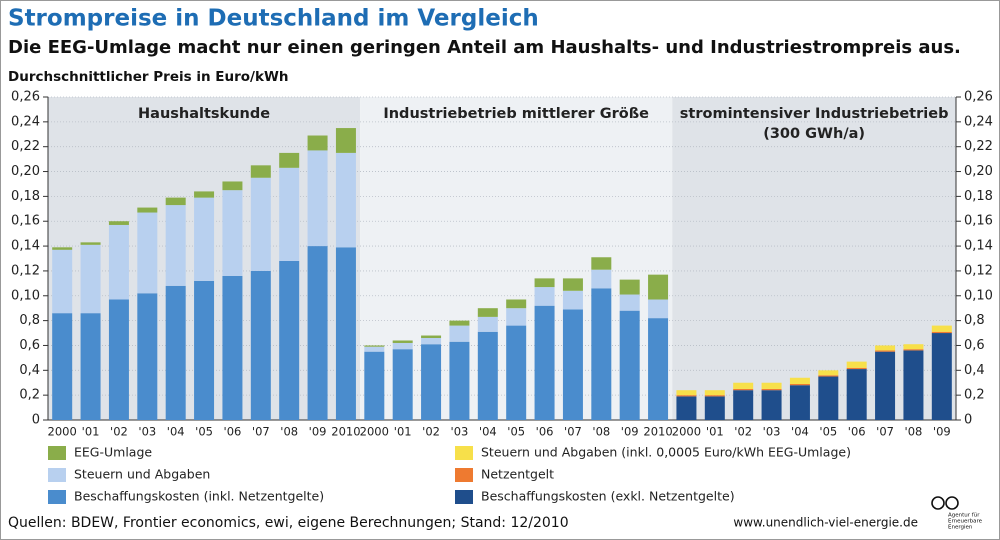  What do you see at coordinates (204, 114) in the screenshot?
I see `group-label: Haushaltskunde` at bounding box center [204, 114].